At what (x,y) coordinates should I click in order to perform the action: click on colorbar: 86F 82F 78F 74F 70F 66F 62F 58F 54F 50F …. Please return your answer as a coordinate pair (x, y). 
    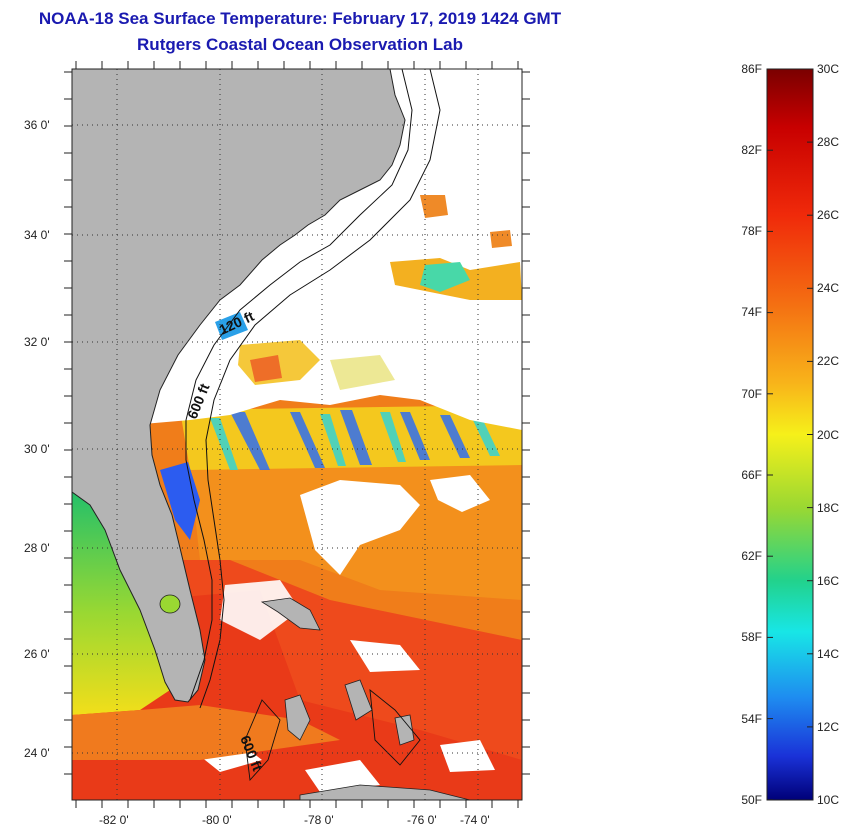
    Looking at the image, I should click on (790, 434).